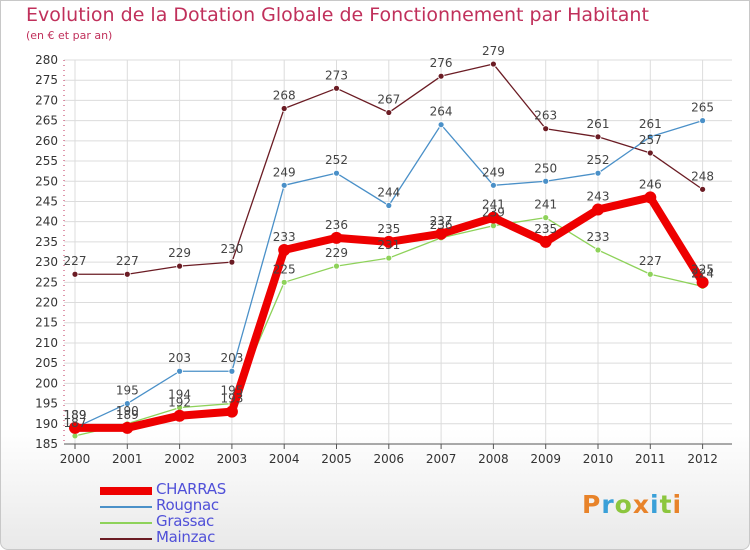  I want to click on x-tick-label: 2009, so click(545, 459).